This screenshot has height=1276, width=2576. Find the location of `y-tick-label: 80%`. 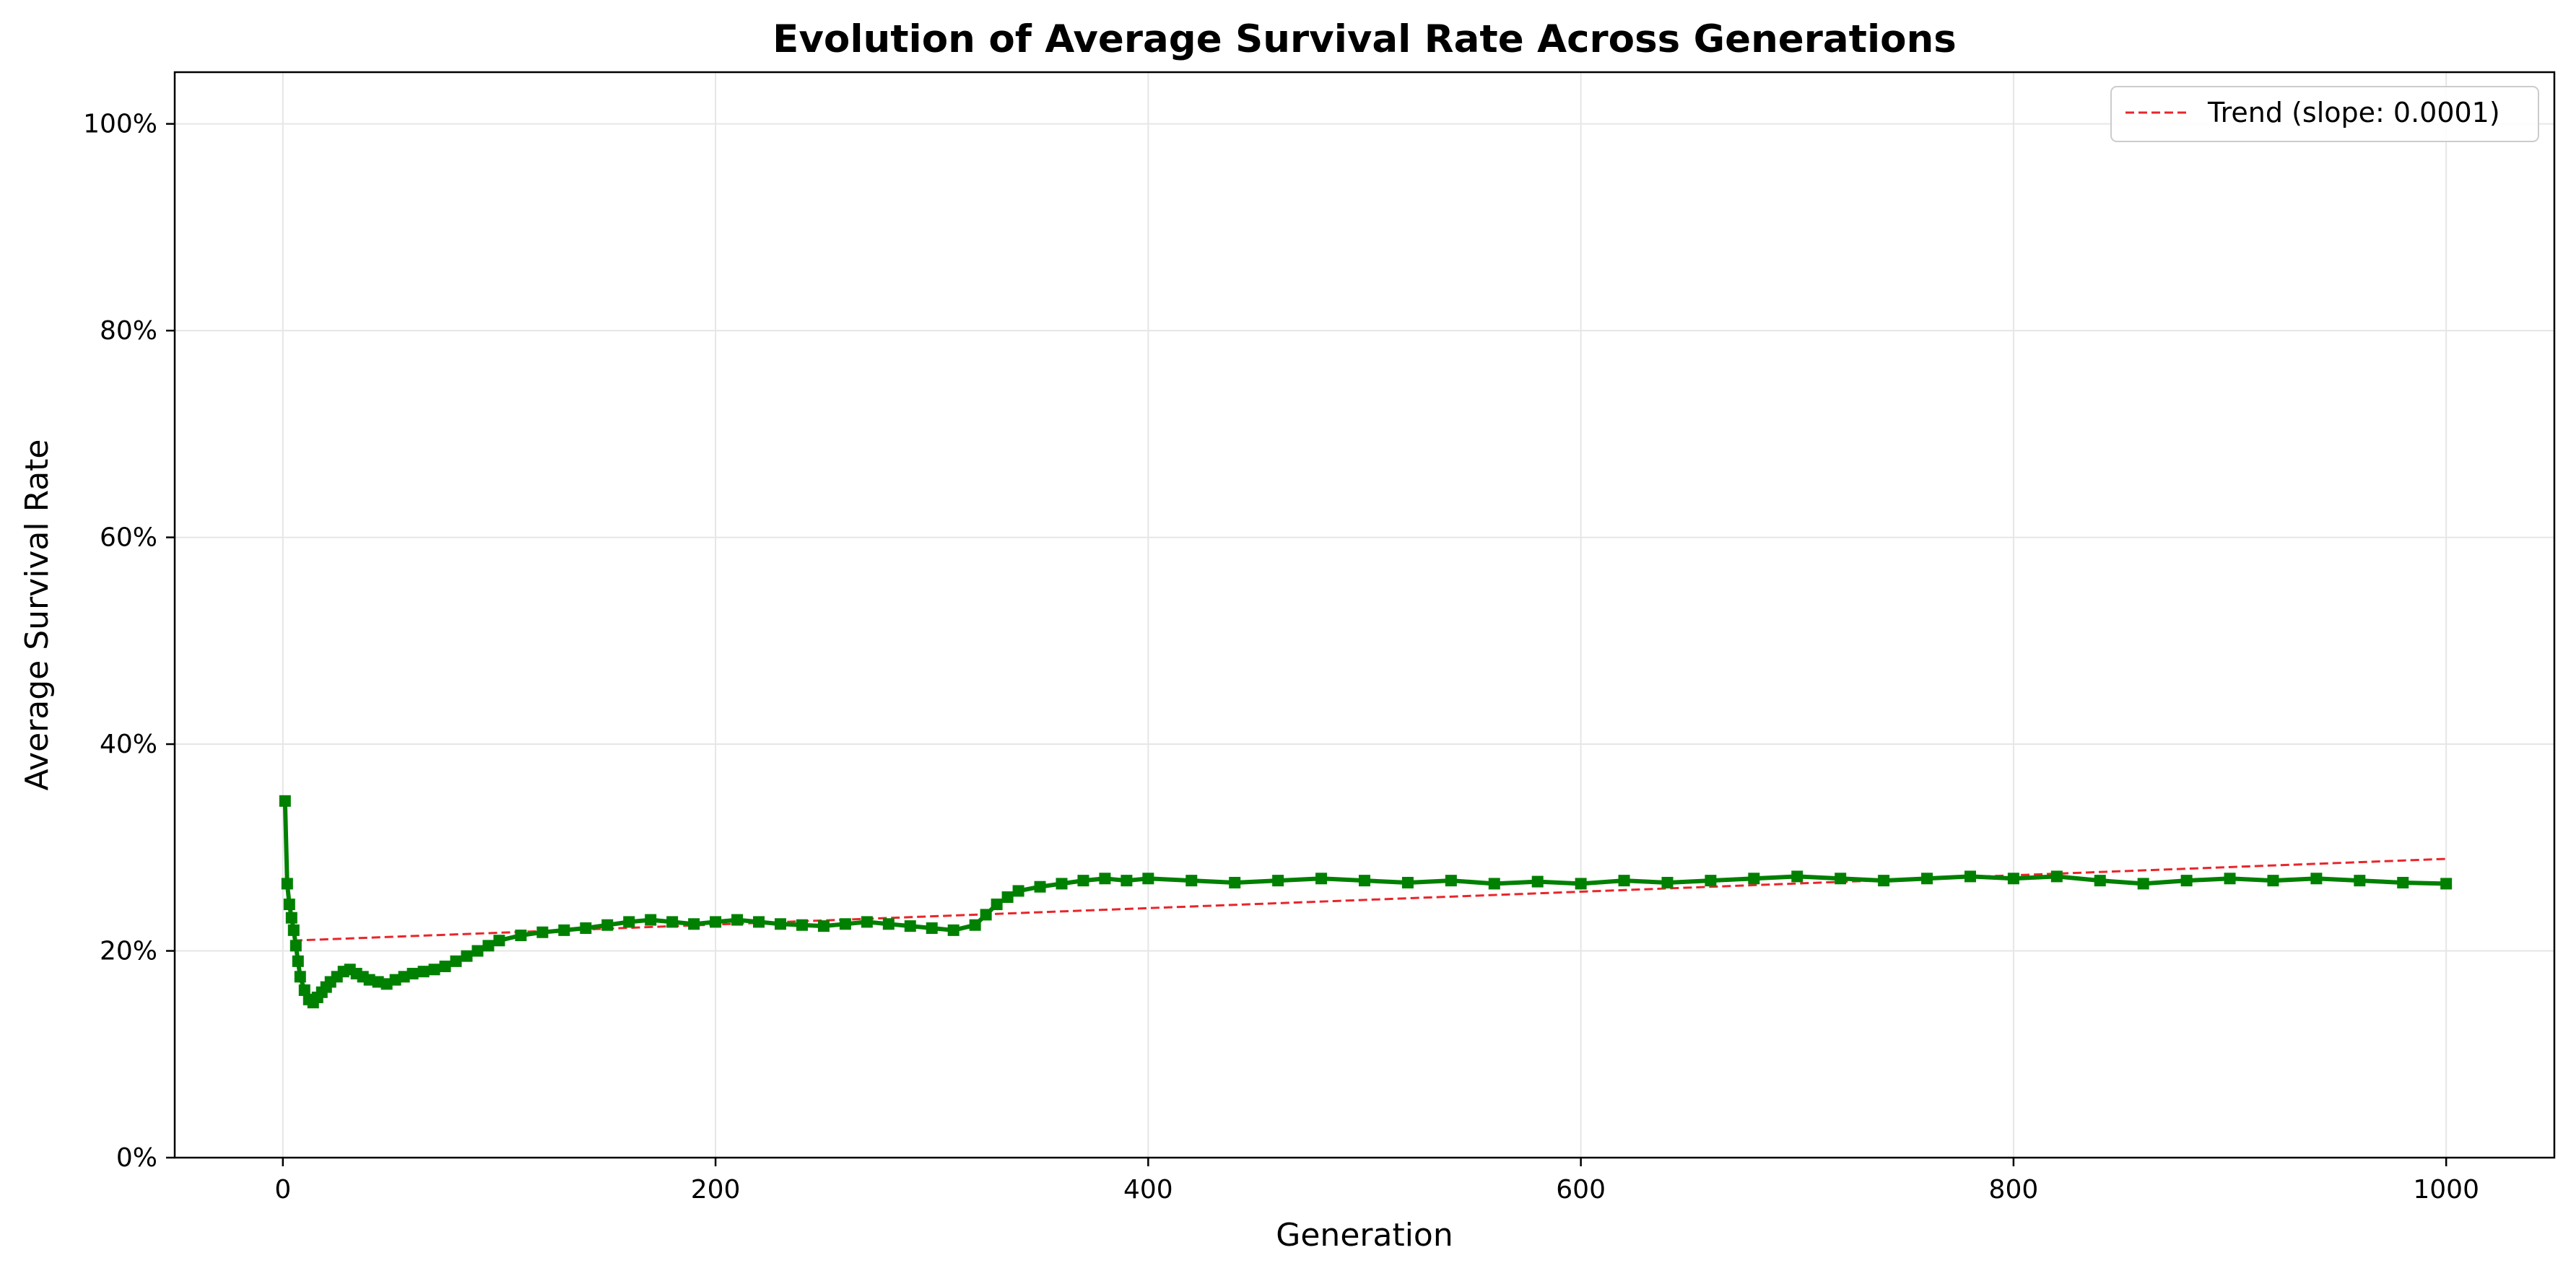

y-tick-label: 80% is located at coordinates (128, 331).